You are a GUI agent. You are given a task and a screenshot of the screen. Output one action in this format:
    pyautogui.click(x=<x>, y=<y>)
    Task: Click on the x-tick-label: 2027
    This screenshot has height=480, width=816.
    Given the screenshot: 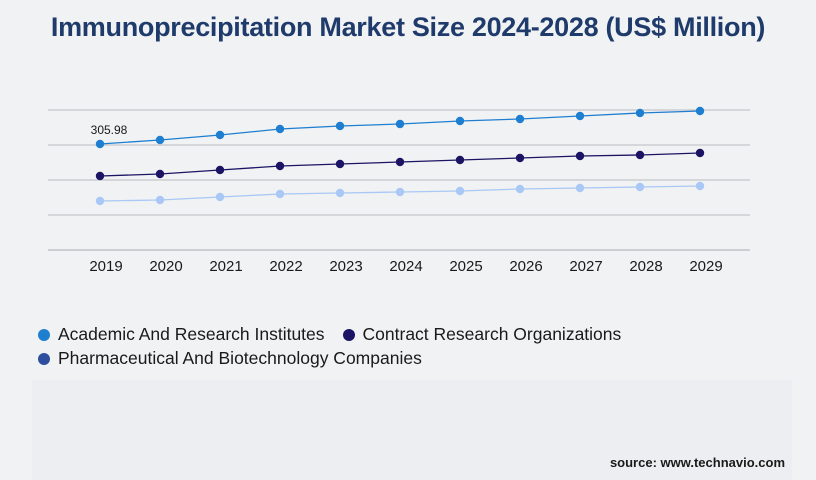 What is the action you would take?
    pyautogui.click(x=585, y=266)
    